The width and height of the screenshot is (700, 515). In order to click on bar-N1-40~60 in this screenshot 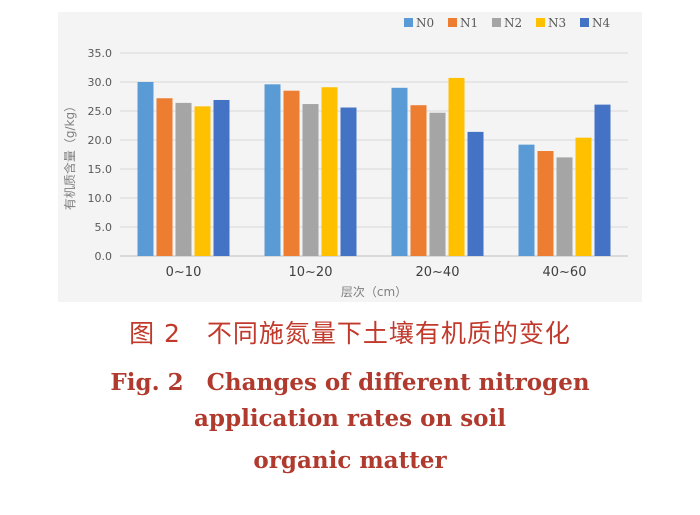, I will do `click(545, 203)`.